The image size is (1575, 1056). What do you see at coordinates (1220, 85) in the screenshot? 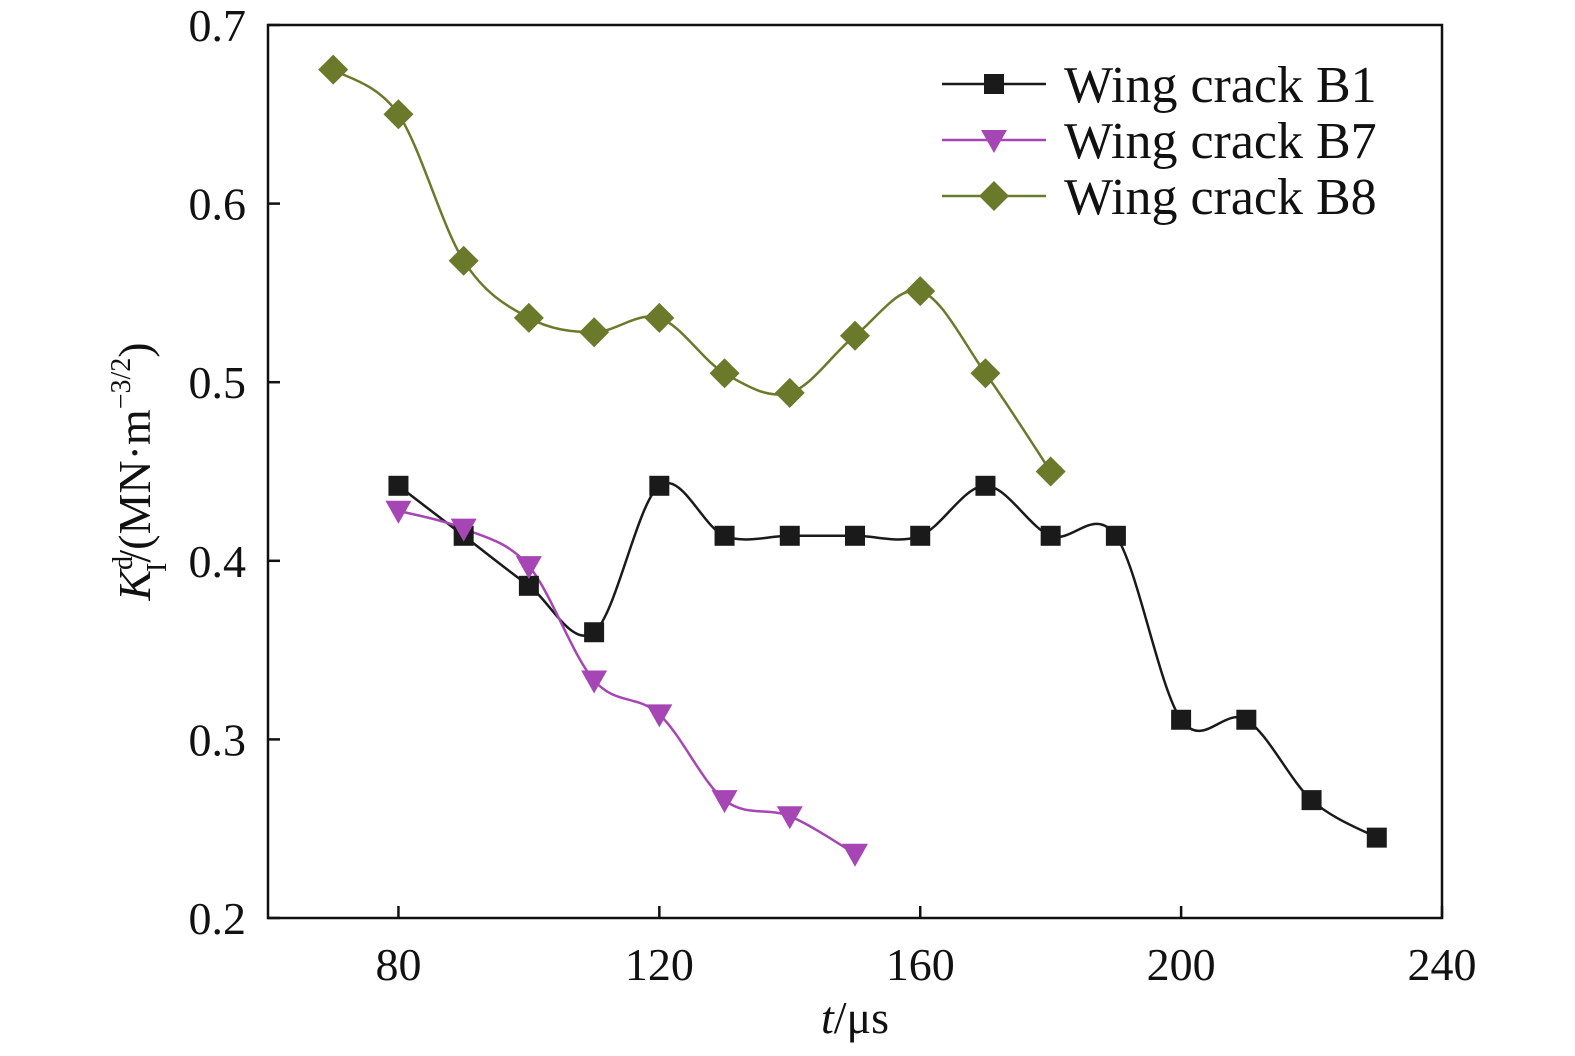
I see `legend-label: Wing crack B1` at bounding box center [1220, 85].